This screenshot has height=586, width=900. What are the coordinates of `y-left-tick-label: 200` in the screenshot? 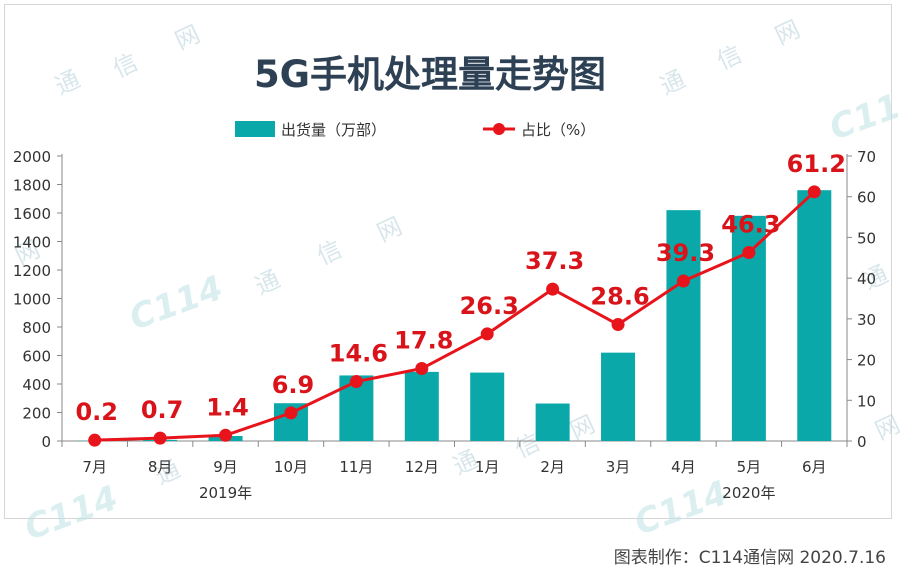 It's located at (36, 414).